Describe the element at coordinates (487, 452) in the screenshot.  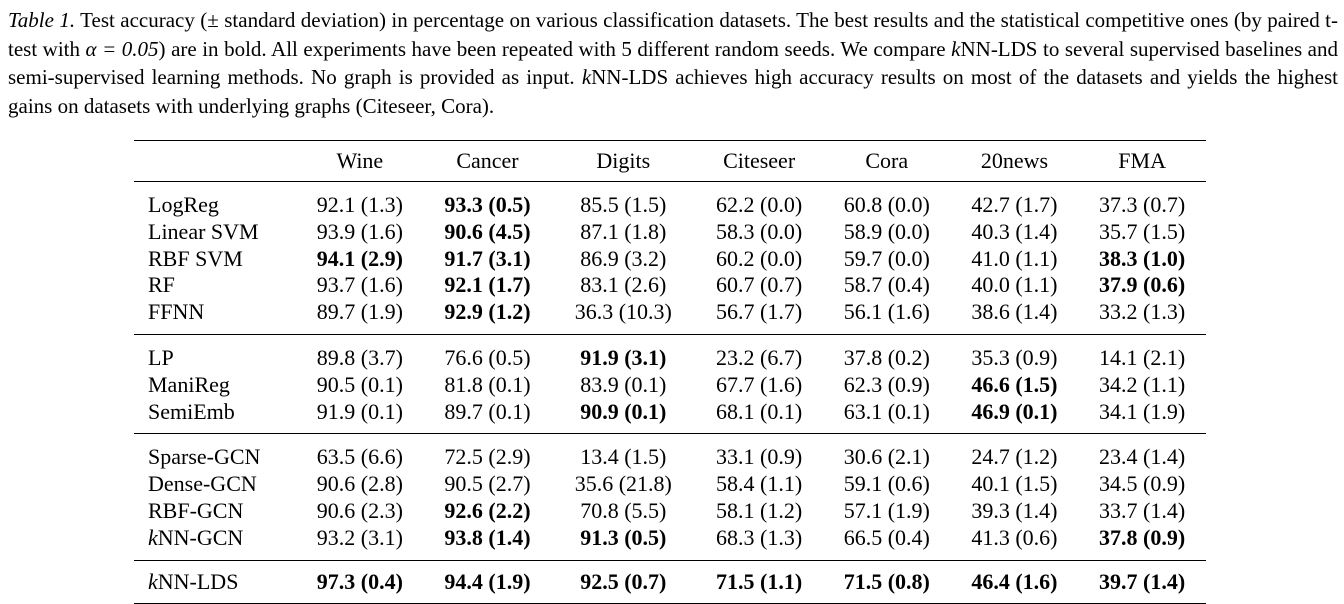
I see `accuracy-cell: 72.5 (2.9)` at that location.